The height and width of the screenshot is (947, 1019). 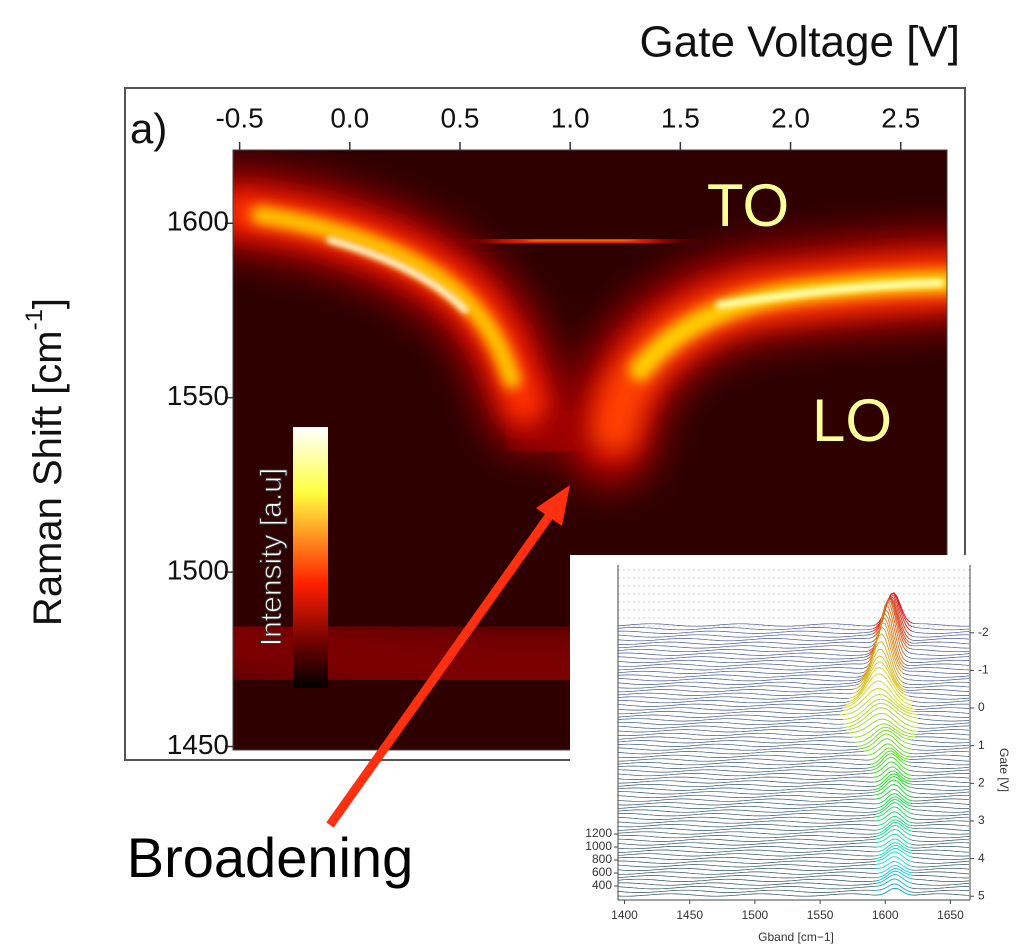 I want to click on y-axis-title-main: Raman Shift [cm, so click(x=48, y=478).